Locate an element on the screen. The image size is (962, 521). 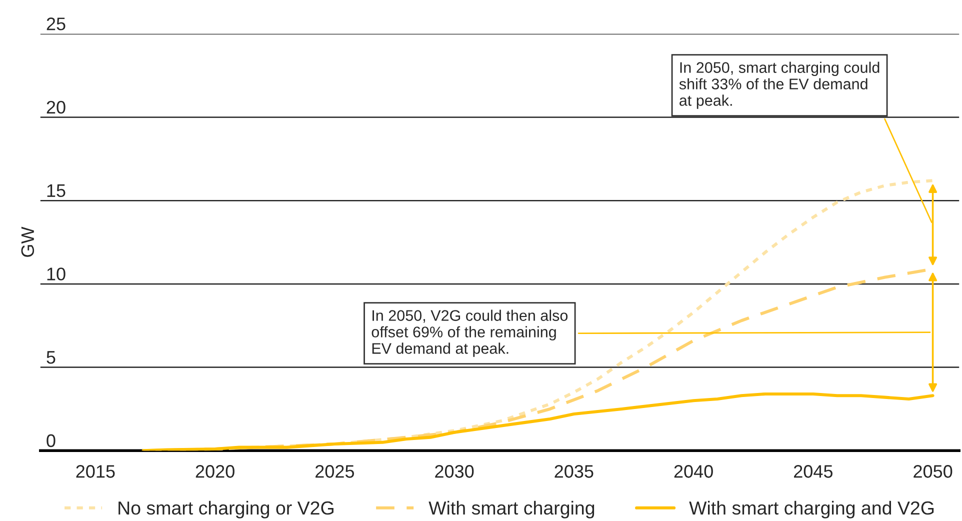
y-tick-label: 20 is located at coordinates (56, 107).